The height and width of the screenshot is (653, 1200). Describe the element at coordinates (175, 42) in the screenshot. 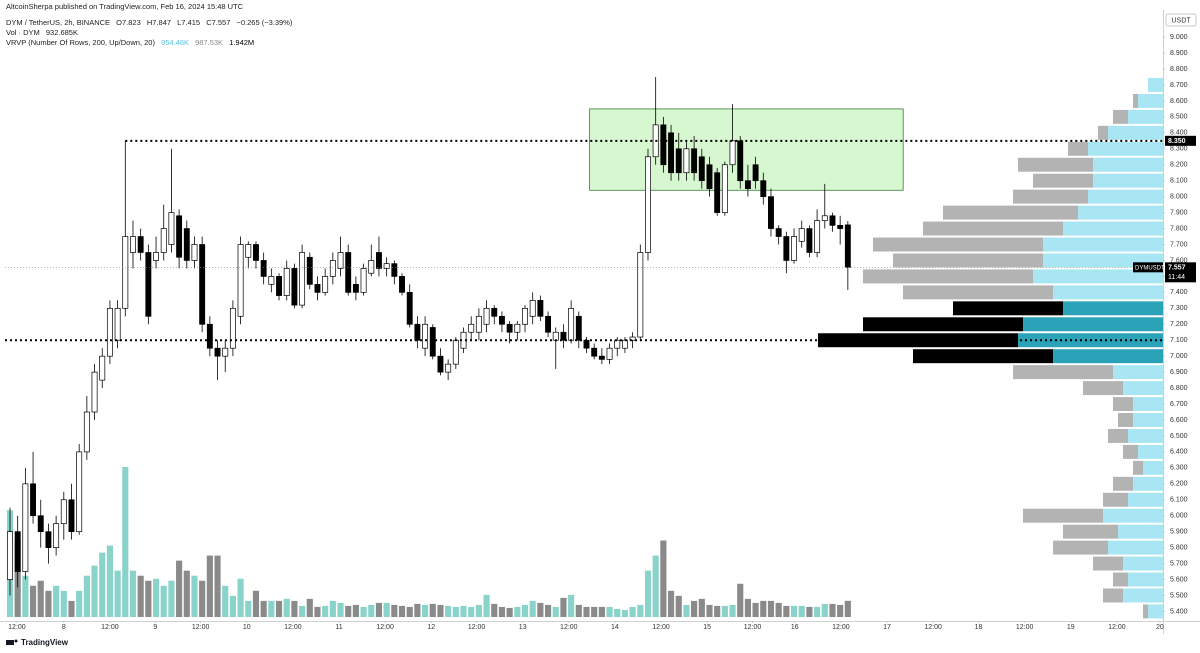

I see `vrvp-up: 954.46K` at that location.